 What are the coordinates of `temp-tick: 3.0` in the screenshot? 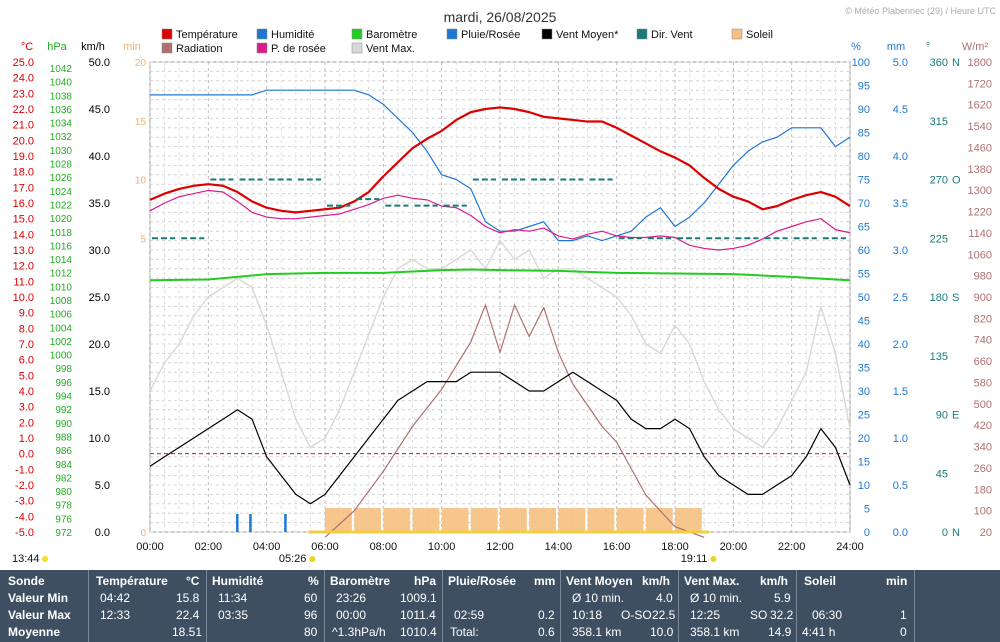 It's located at (26, 408).